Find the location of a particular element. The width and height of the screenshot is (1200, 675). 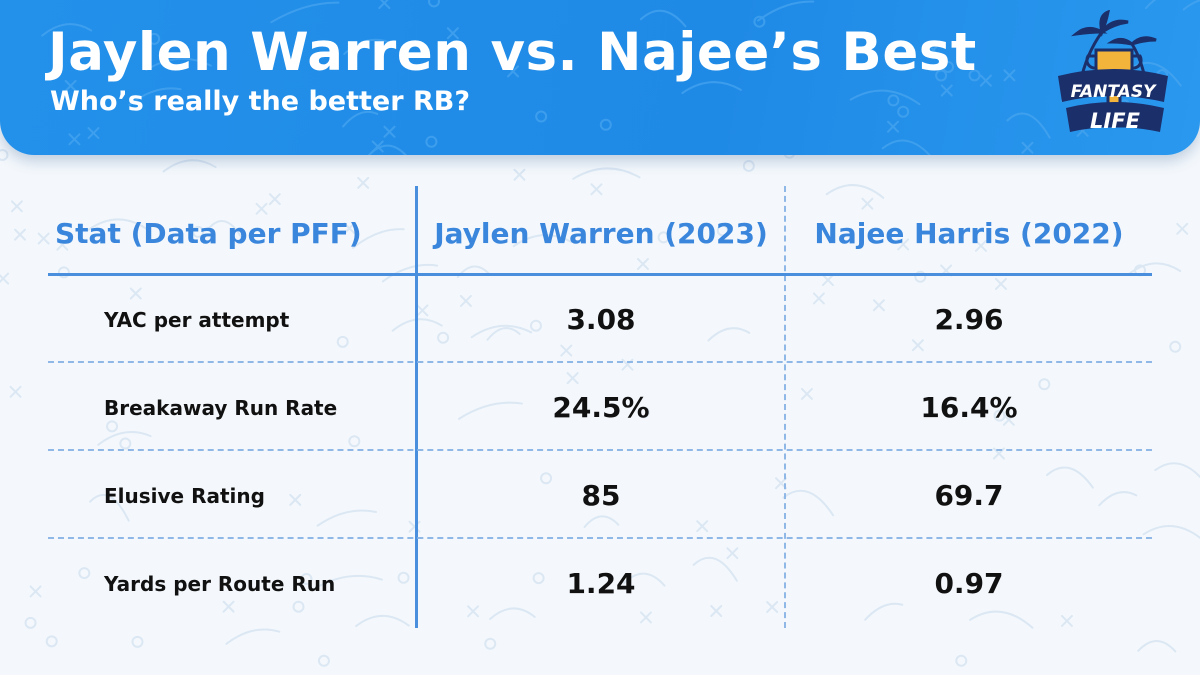

column-divider-solid is located at coordinates (416, 407).